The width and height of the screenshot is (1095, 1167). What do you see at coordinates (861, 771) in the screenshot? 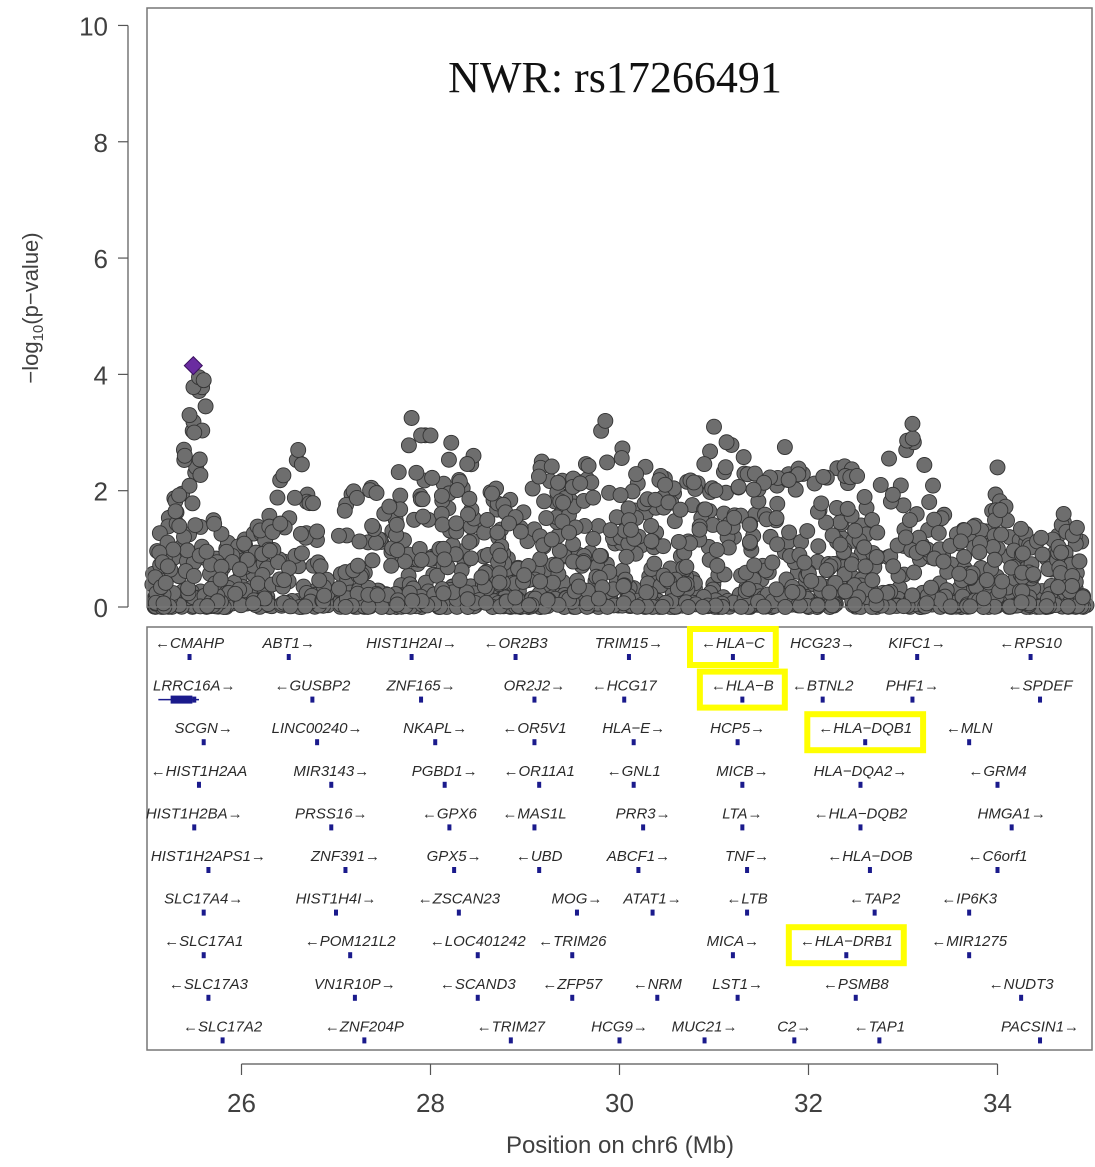
I see `gene-label: HLA−DQA2→` at bounding box center [861, 771].